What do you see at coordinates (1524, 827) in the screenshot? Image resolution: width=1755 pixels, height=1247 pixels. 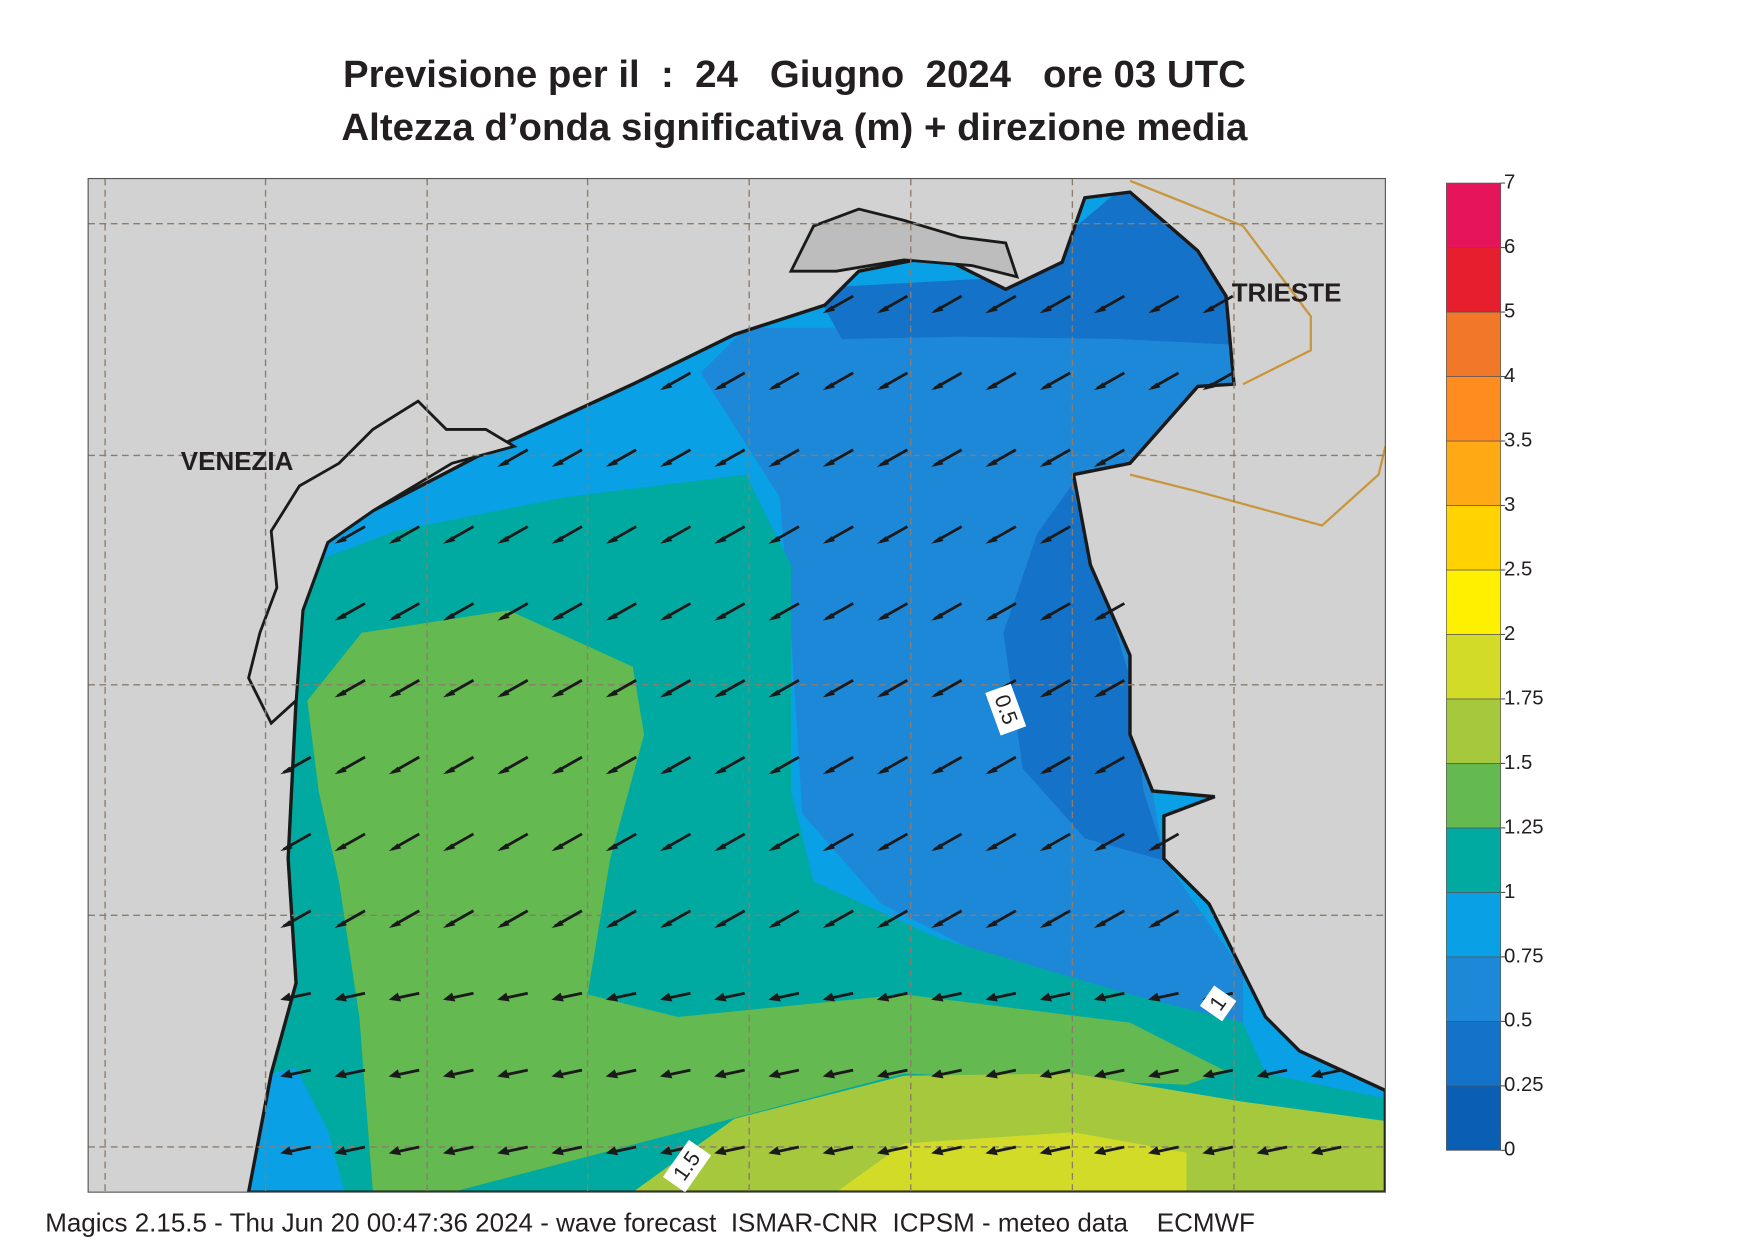 I see `colorbar-label: 1.25` at bounding box center [1524, 827].